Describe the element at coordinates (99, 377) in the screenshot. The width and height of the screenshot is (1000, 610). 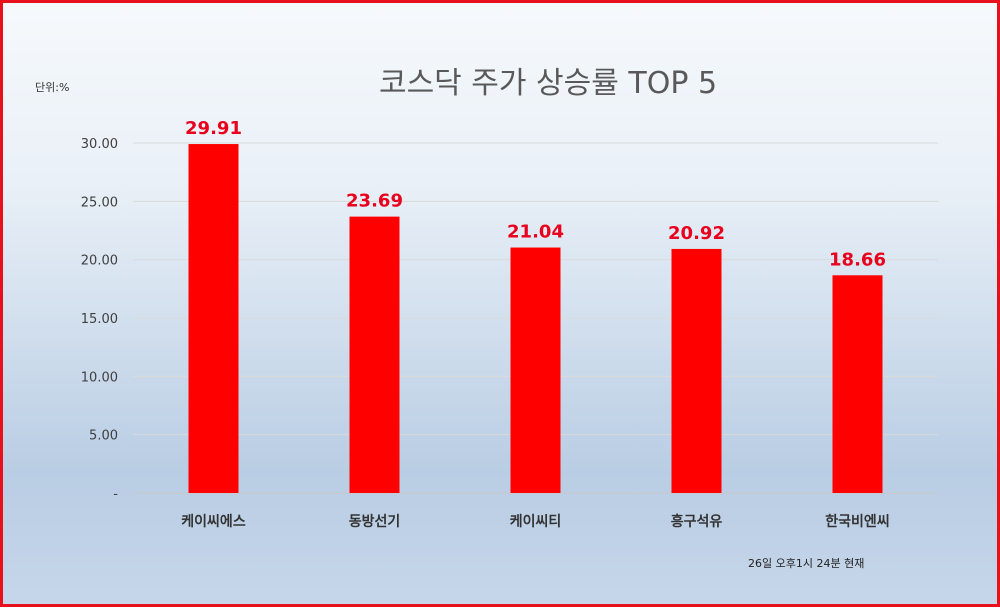
I see `y-tick-label: 10.00` at that location.